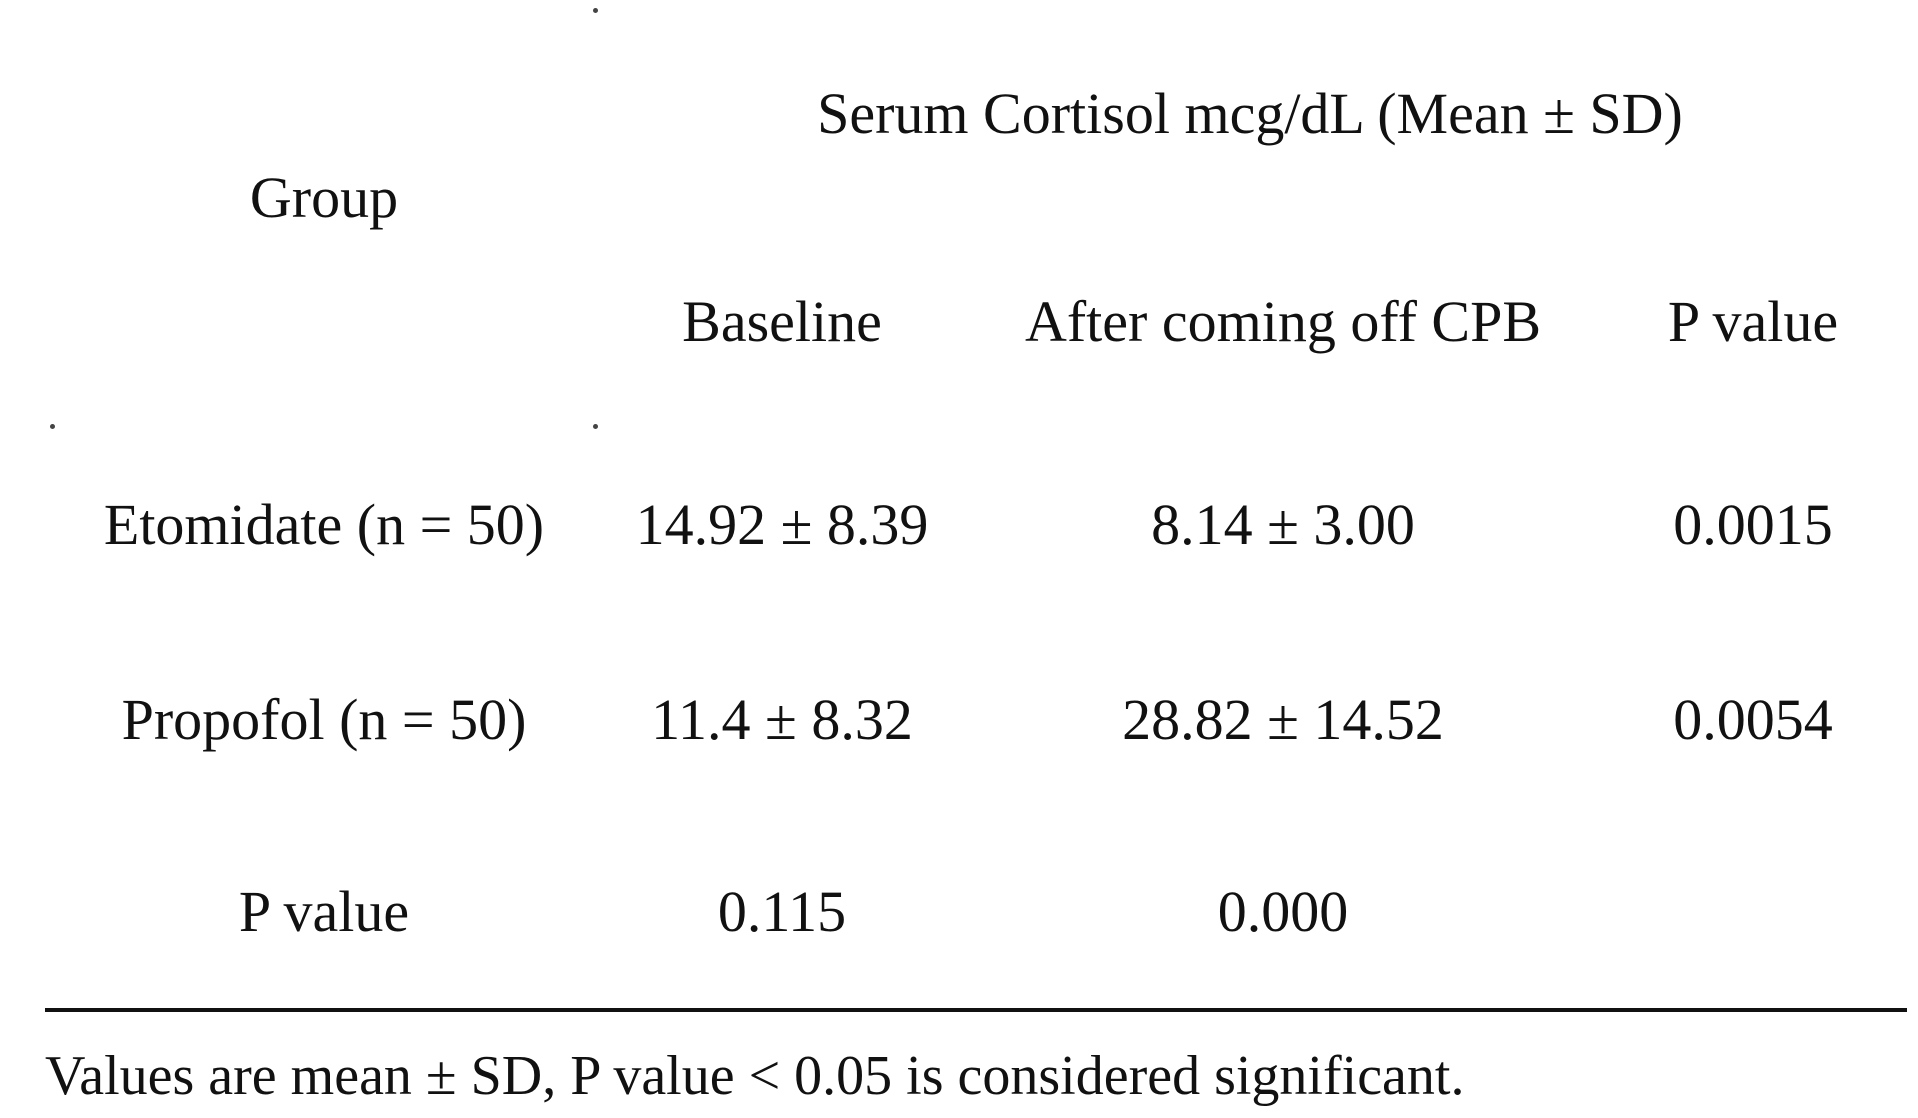 The width and height of the screenshot is (1918, 1118). I want to click on row-label: Etomidate (n = 50), so click(324, 524).